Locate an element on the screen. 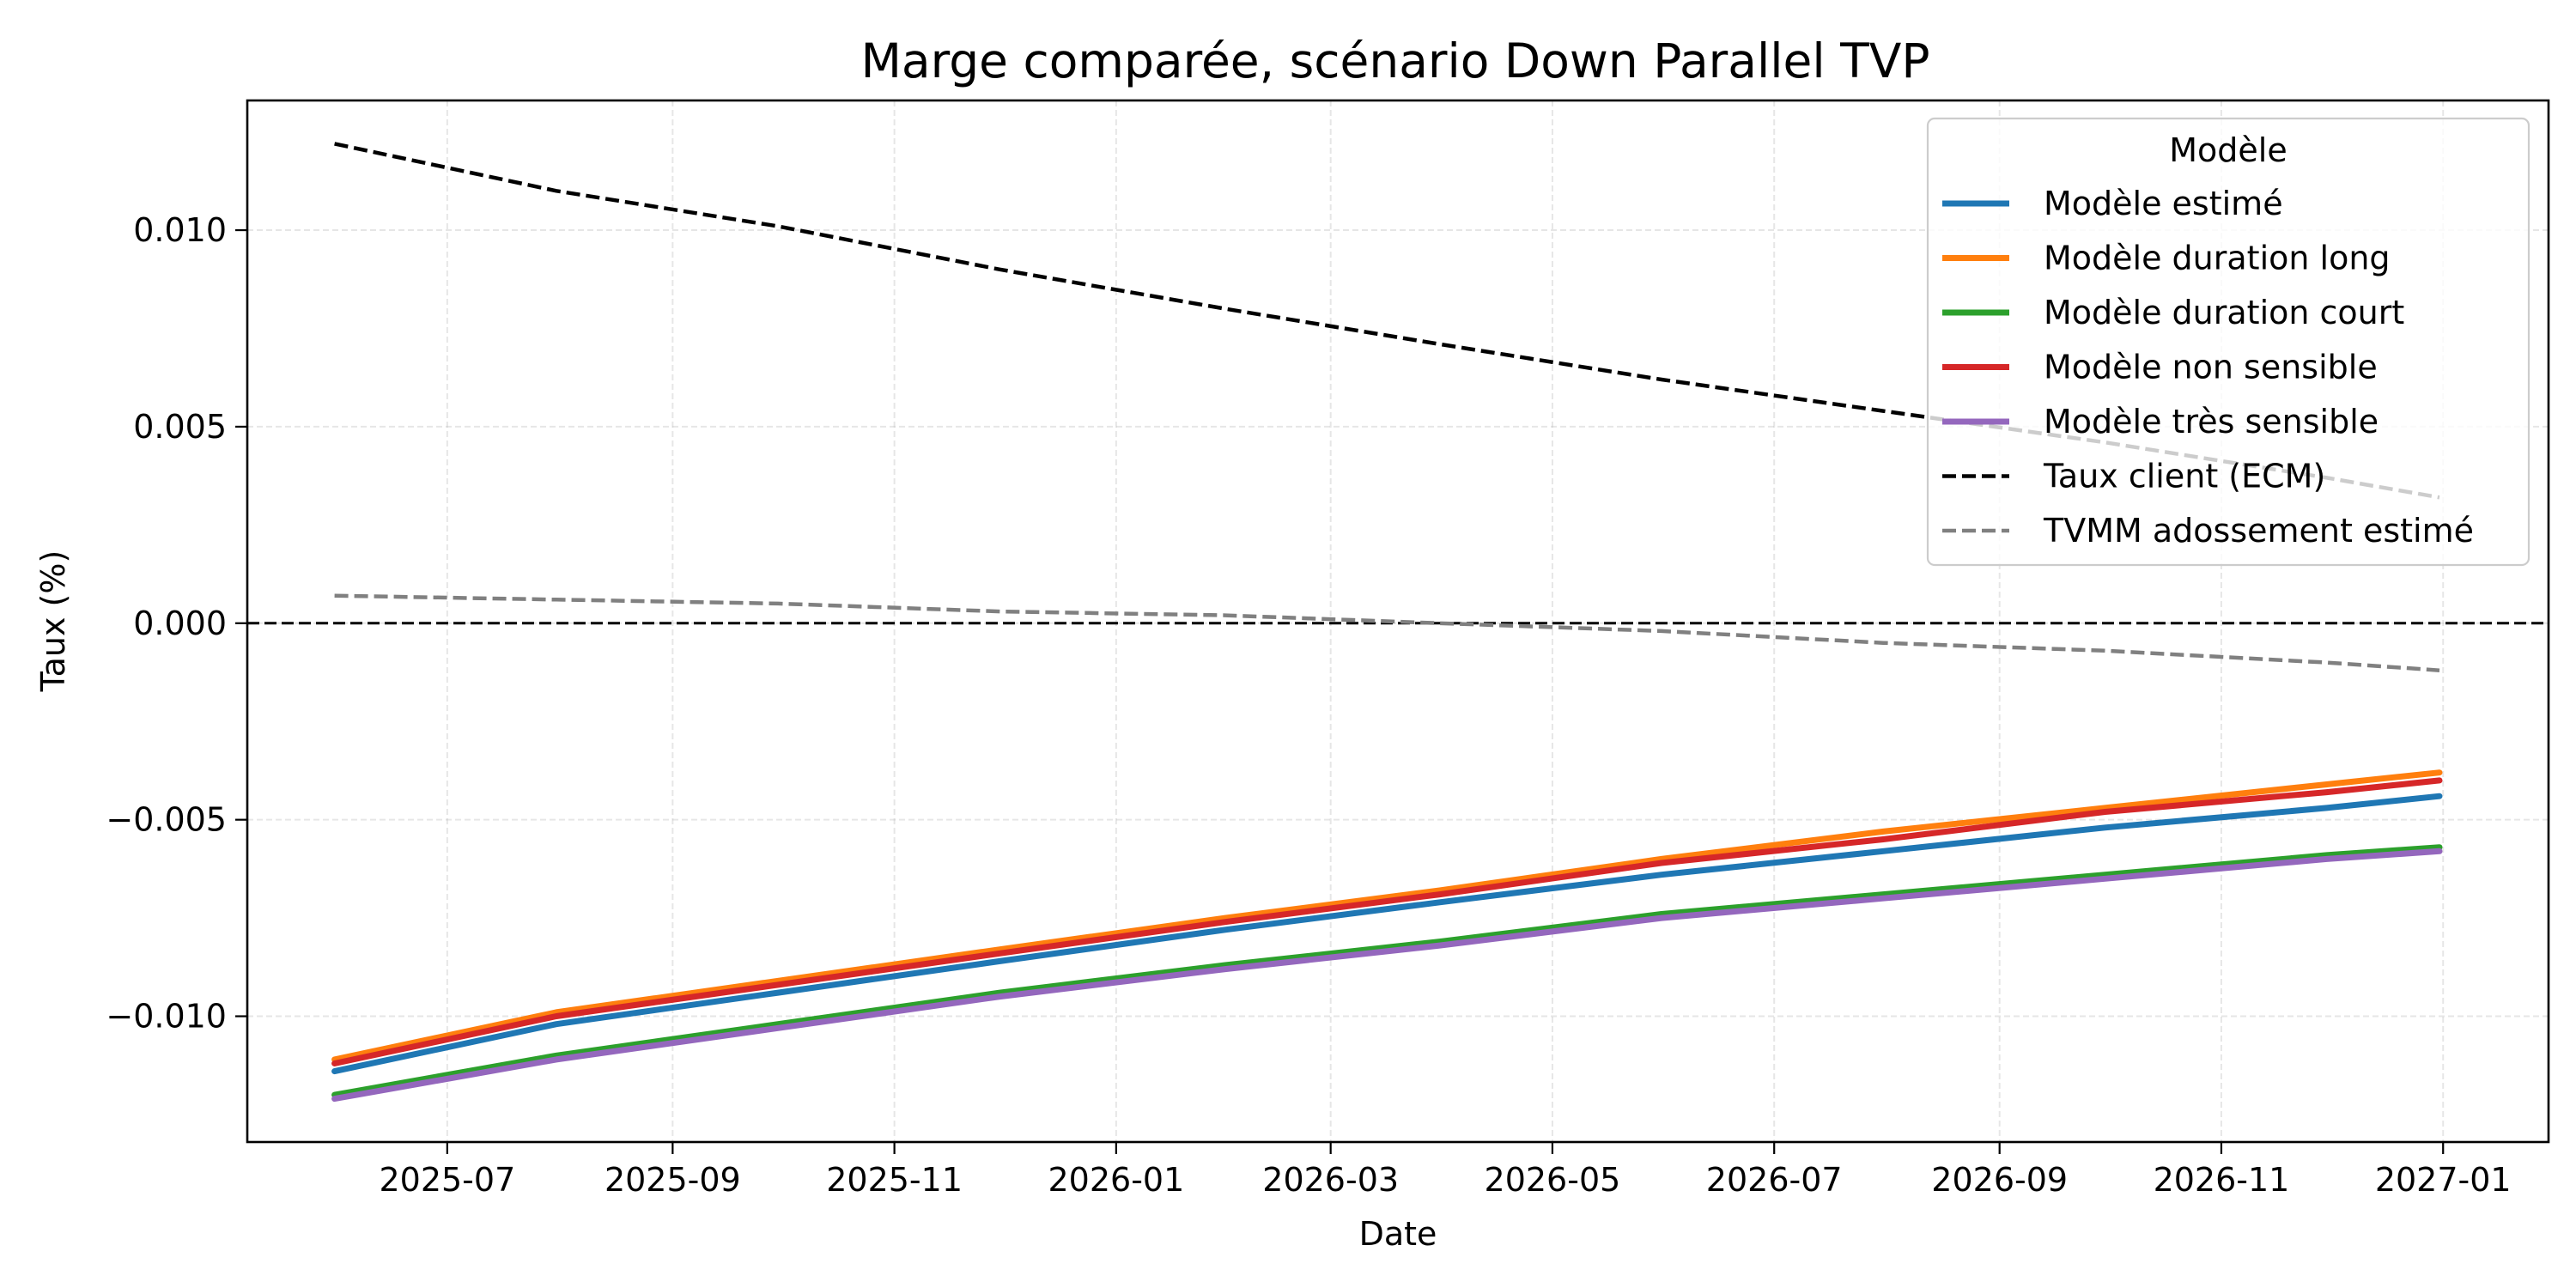 This screenshot has height=1288, width=2576. legend-label: TVMM adossement estimé is located at coordinates (2258, 531).